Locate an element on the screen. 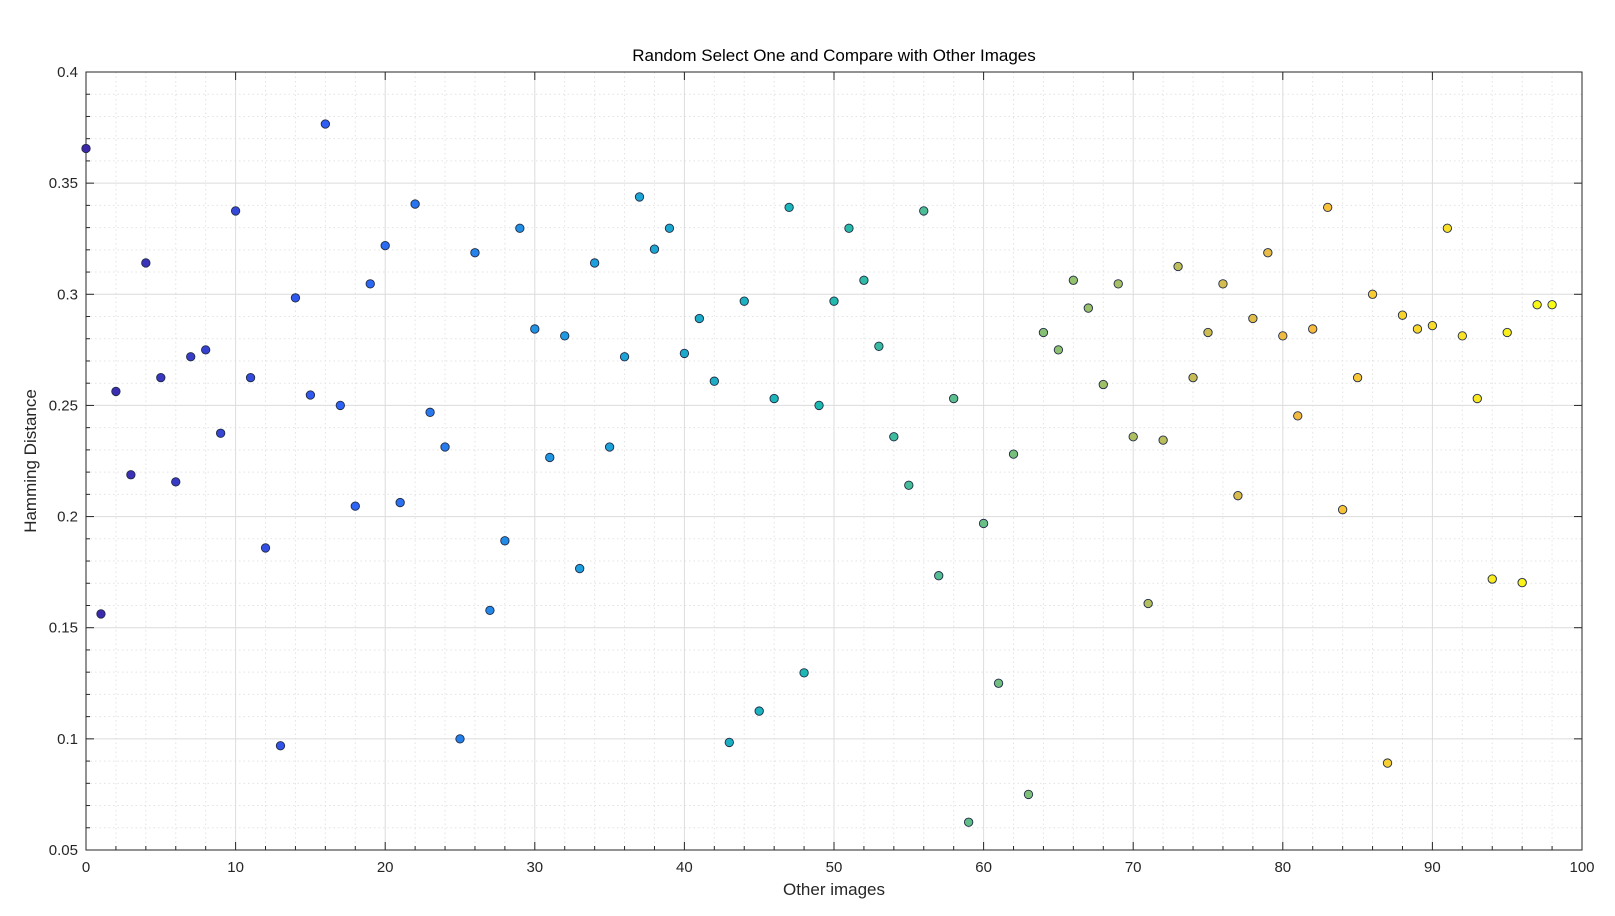 Image resolution: width=1615 pixels, height=916 pixels. y-tick-label: 0.05 is located at coordinates (63, 850).